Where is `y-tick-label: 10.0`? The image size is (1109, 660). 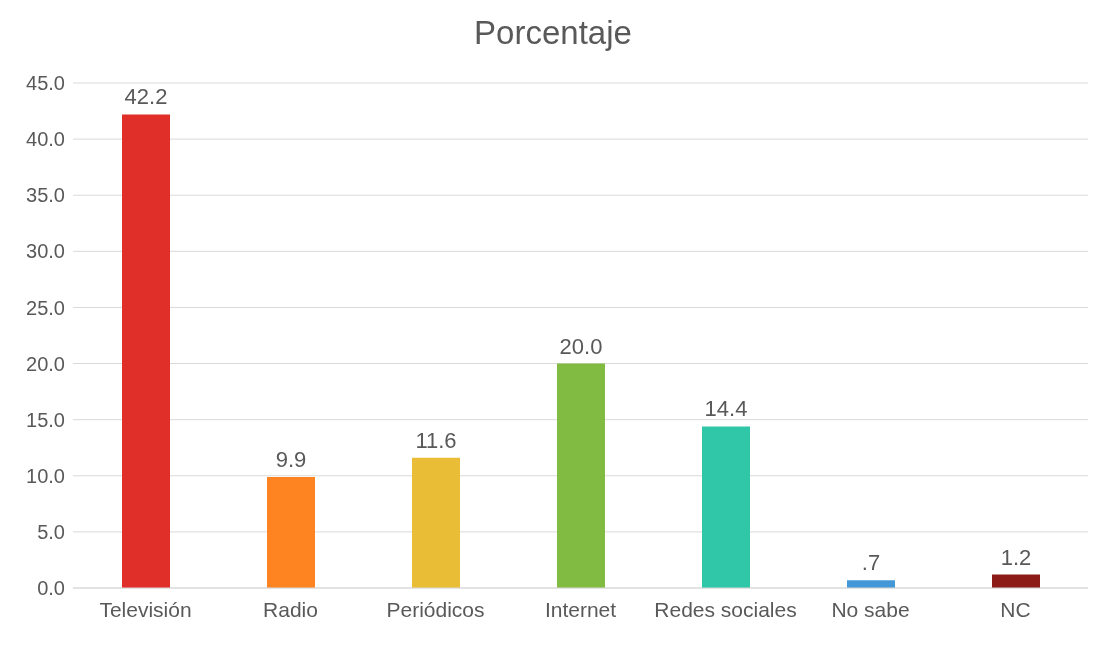
y-tick-label: 10.0 is located at coordinates (45, 475).